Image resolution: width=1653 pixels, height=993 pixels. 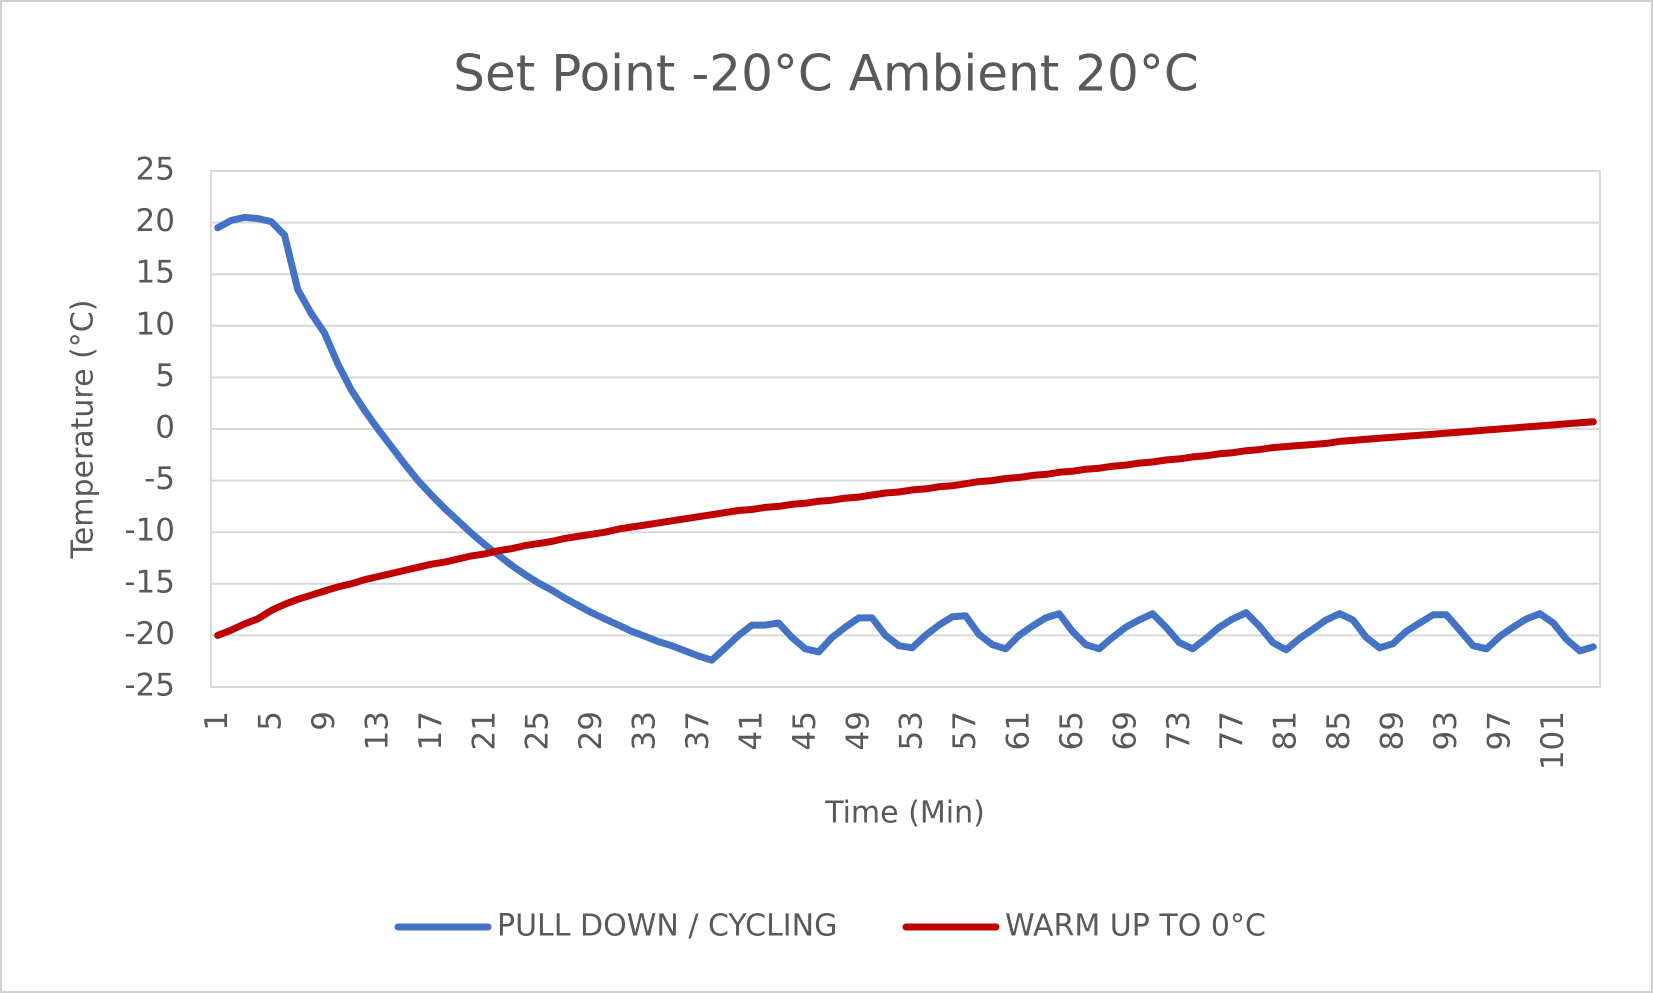 I want to click on x-tick-label: 81, so click(x=1286, y=730).